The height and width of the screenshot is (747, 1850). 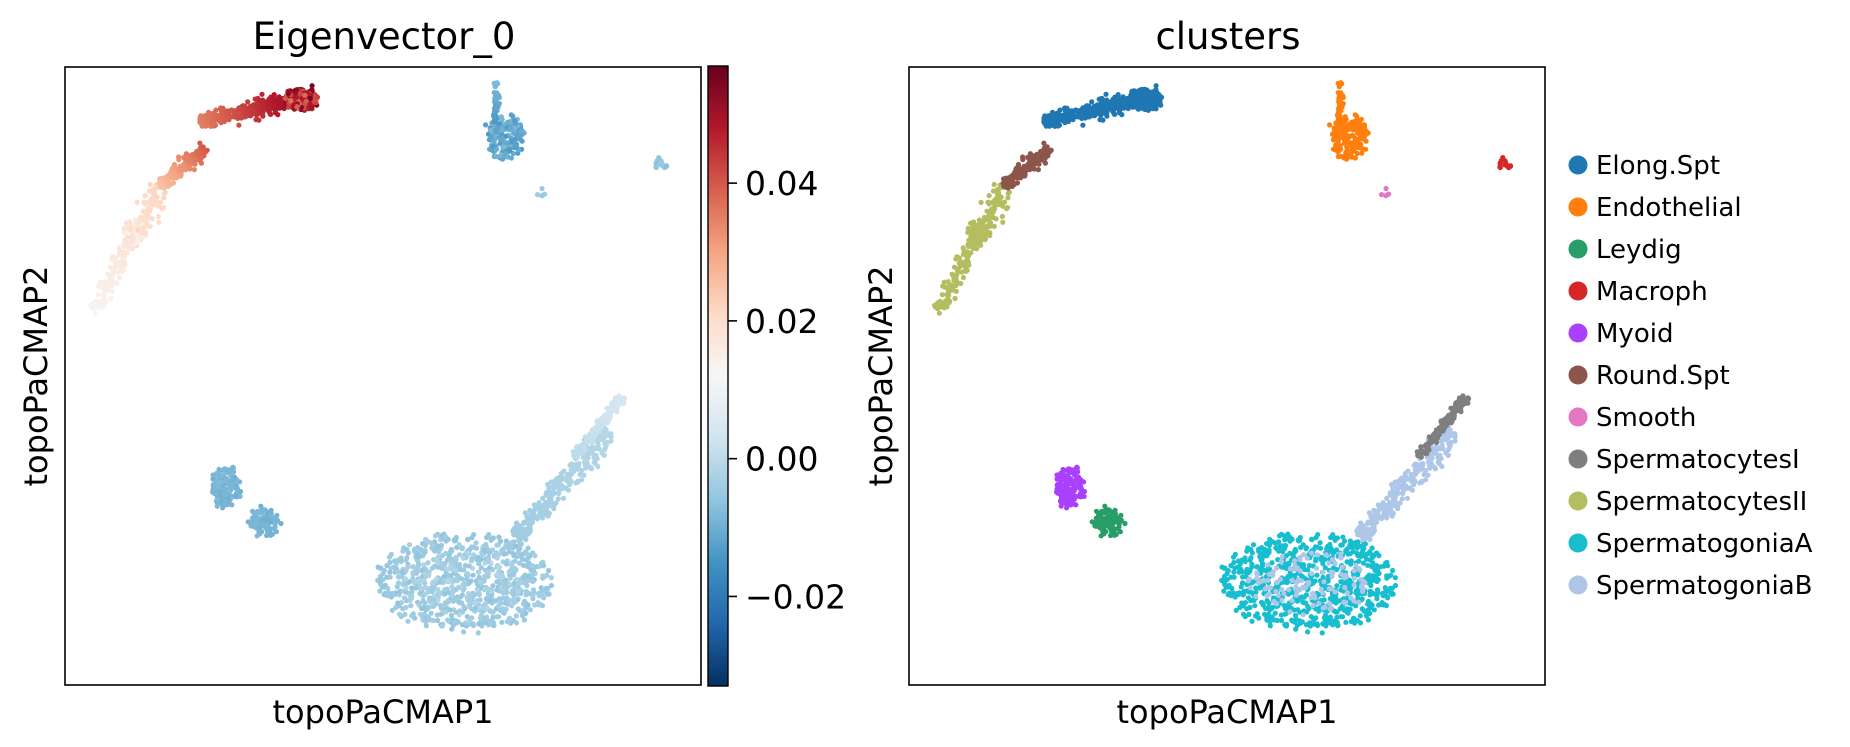 What do you see at coordinates (718, 376) in the screenshot?
I see `colorbar` at bounding box center [718, 376].